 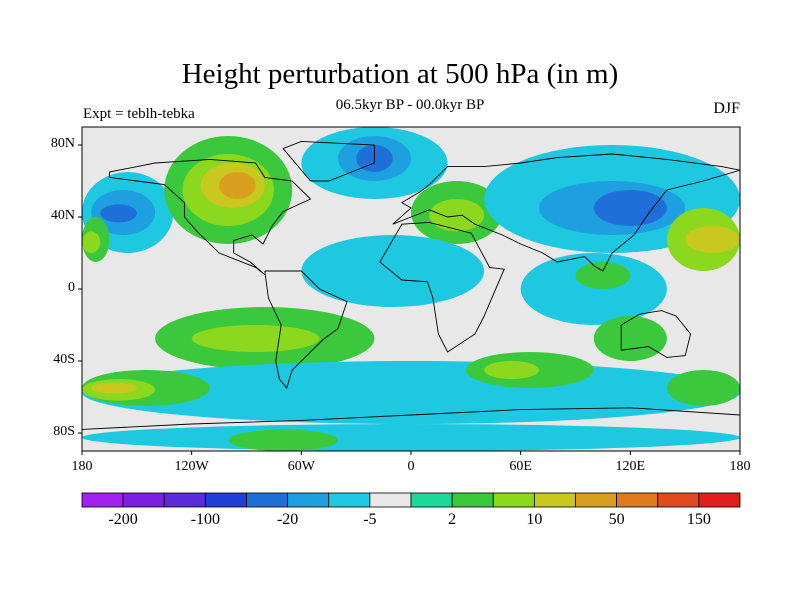 I want to click on season-label: DJF, so click(x=726, y=108).